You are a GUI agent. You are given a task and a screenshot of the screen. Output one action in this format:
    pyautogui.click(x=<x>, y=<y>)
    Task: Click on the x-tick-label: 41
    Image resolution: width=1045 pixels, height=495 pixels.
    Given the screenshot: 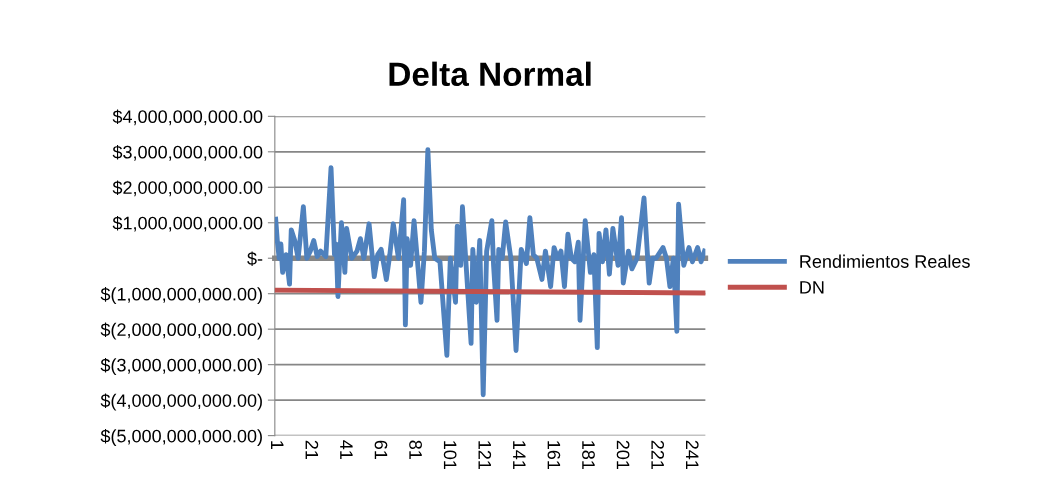 What is the action you would take?
    pyautogui.click(x=346, y=449)
    